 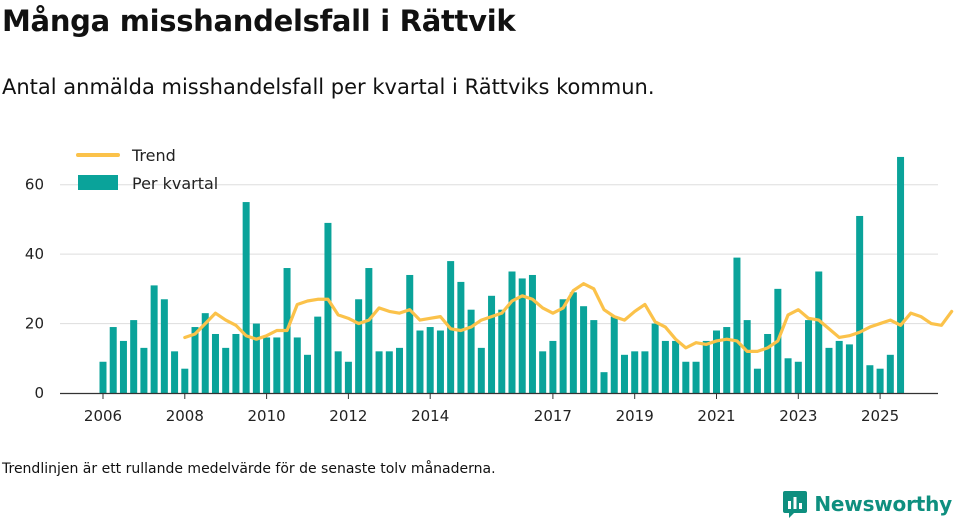 What do you see at coordinates (553, 416) in the screenshot?
I see `x-tick-label: 2017` at bounding box center [553, 416].